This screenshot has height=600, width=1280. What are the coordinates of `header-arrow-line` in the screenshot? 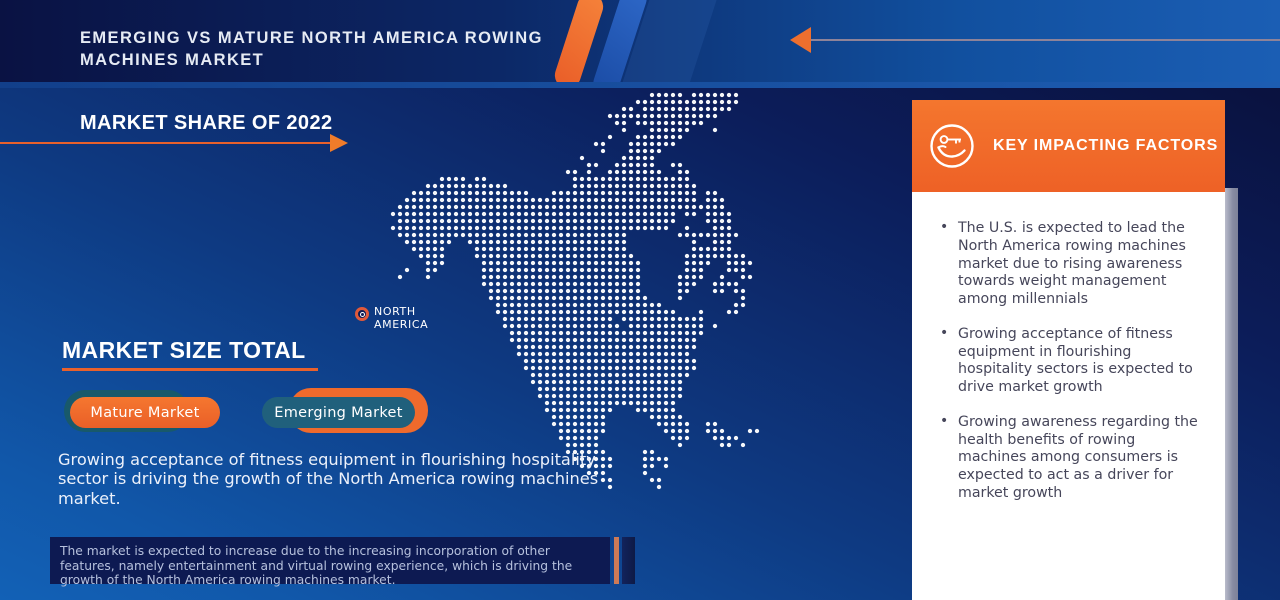 It's located at (1045, 40).